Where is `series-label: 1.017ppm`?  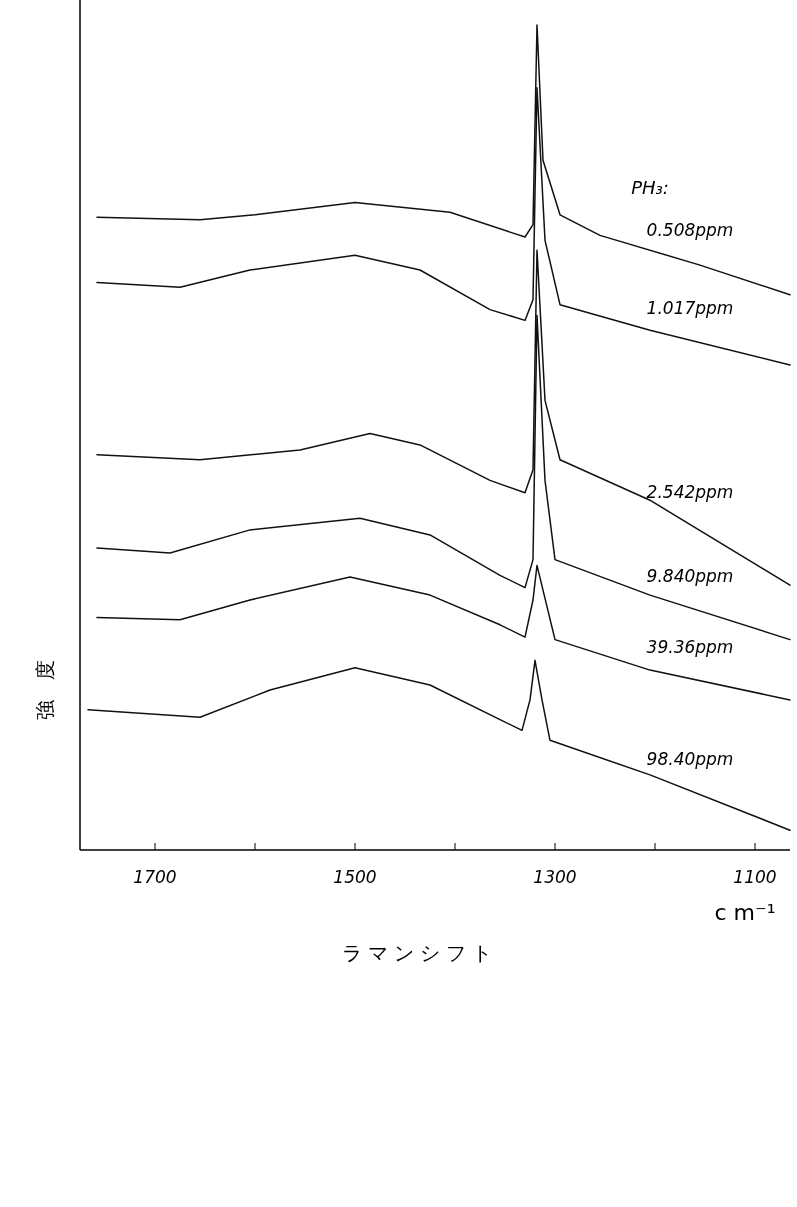
series-label: 1.017ppm is located at coordinates (690, 308).